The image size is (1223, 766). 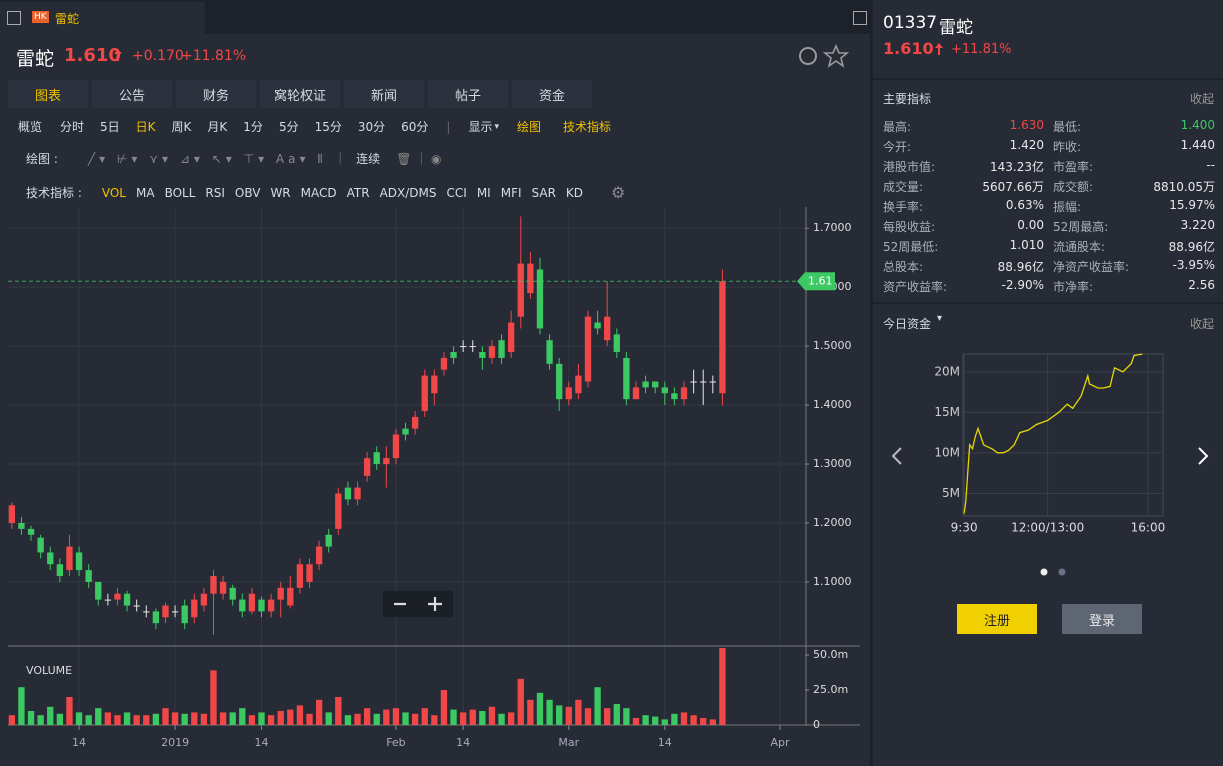 What do you see at coordinates (253, 127) in the screenshot?
I see `period: 1分` at bounding box center [253, 127].